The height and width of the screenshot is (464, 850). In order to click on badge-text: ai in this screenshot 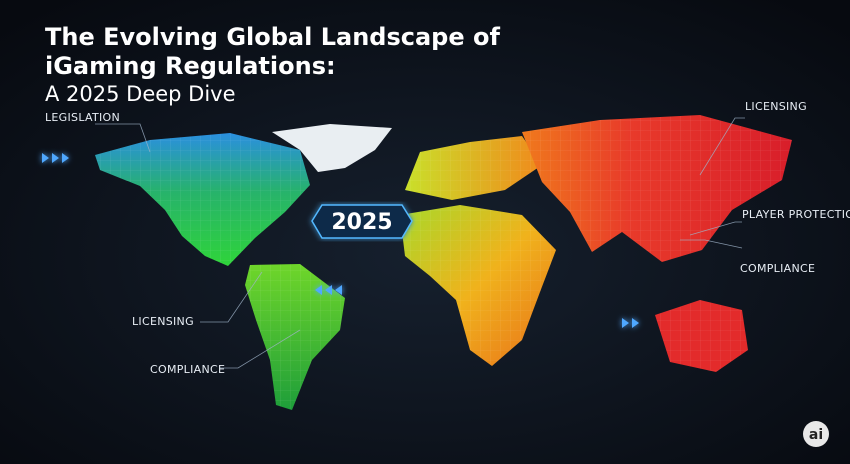, I will do `click(816, 435)`.